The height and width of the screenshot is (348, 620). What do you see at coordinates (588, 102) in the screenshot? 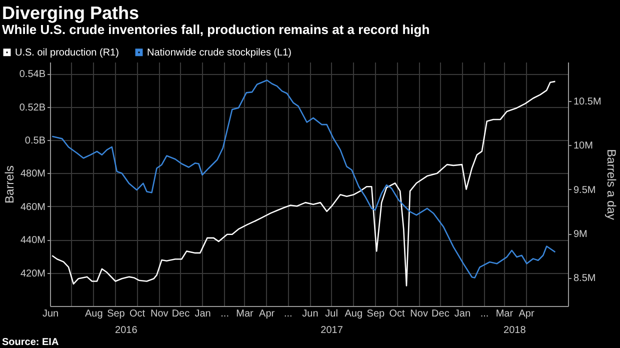
I see `y2-tick-label: 10.5M` at bounding box center [588, 102].